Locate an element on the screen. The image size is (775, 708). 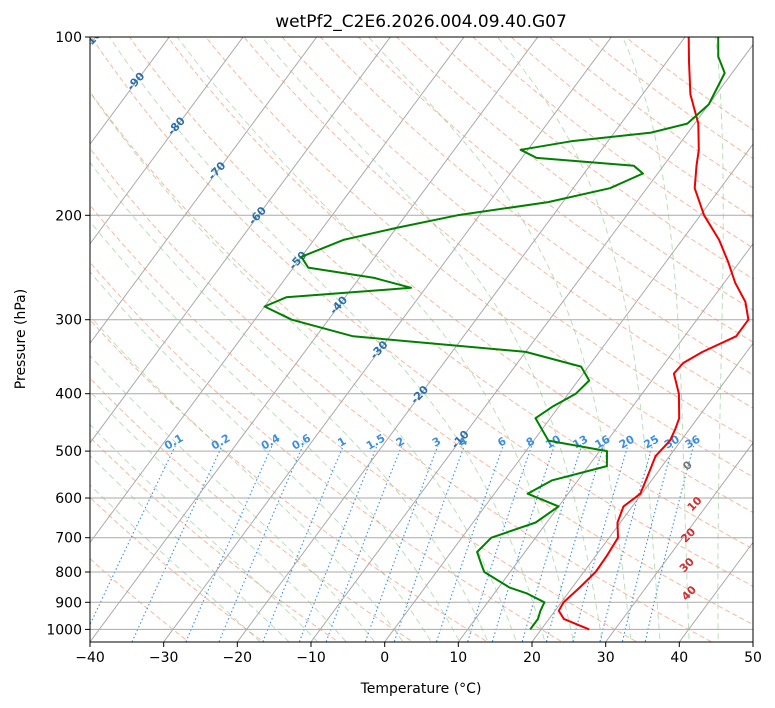
x-axis-ticks: −40 −30 −20 −10 0 10 20 30 40 50 is located at coordinates (418, 654).